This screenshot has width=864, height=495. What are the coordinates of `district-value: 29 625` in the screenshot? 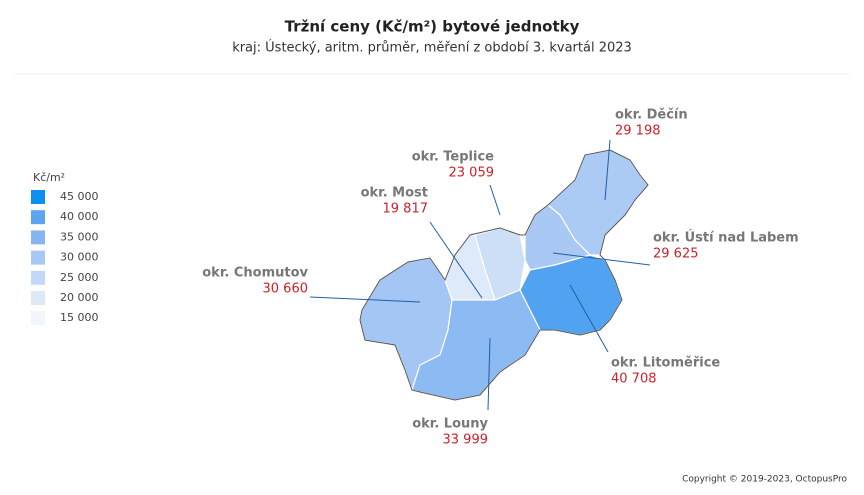 It's located at (676, 254).